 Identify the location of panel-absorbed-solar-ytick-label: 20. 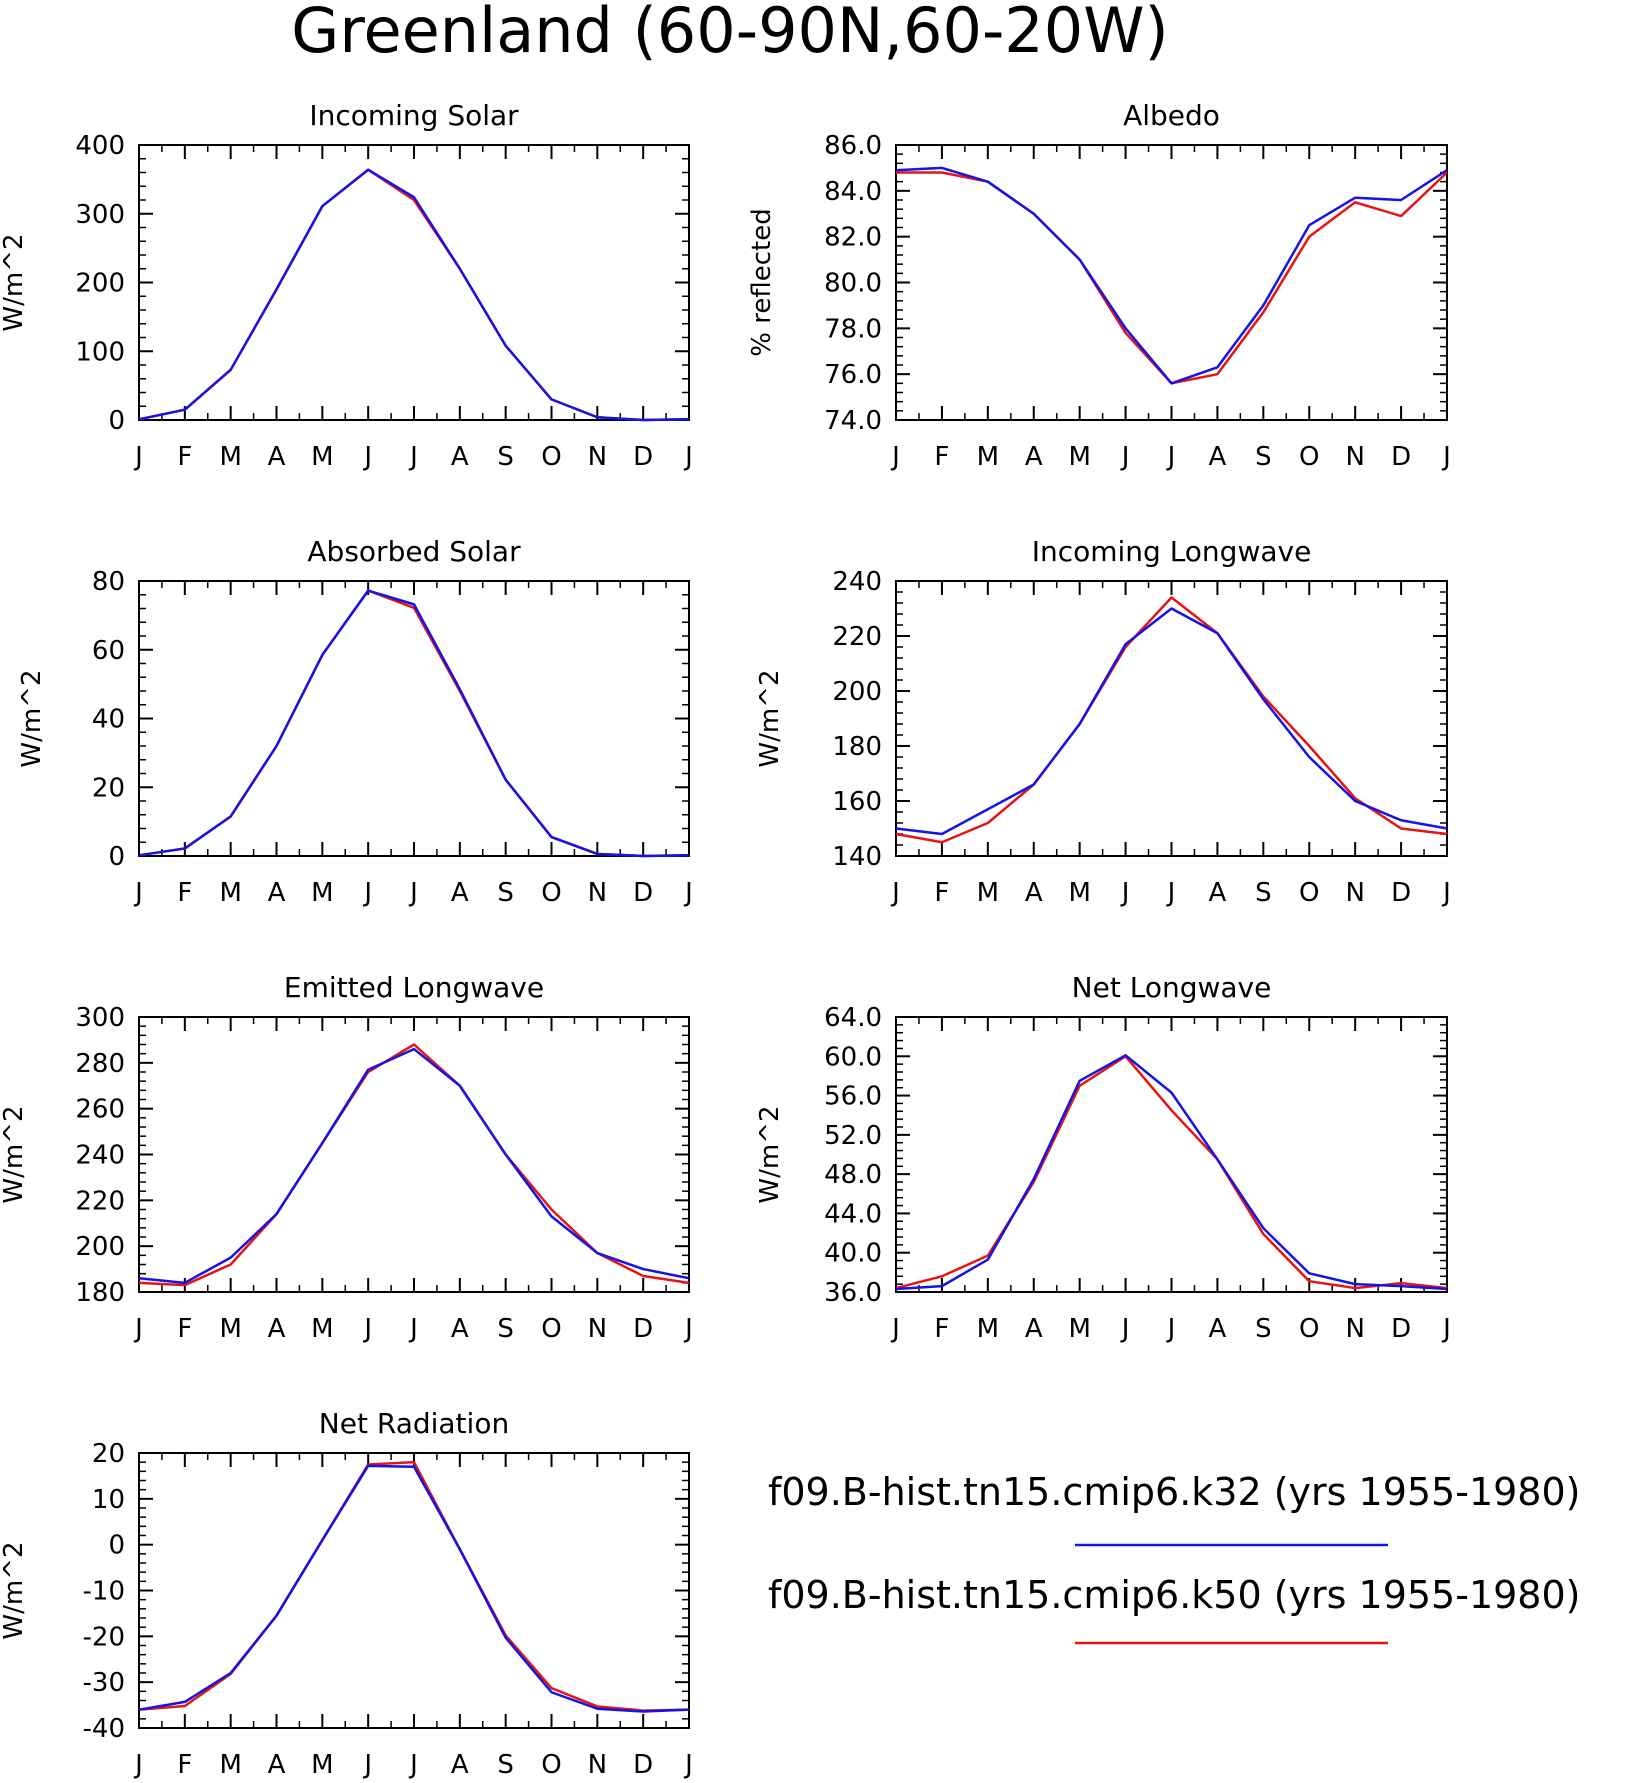
(108, 788).